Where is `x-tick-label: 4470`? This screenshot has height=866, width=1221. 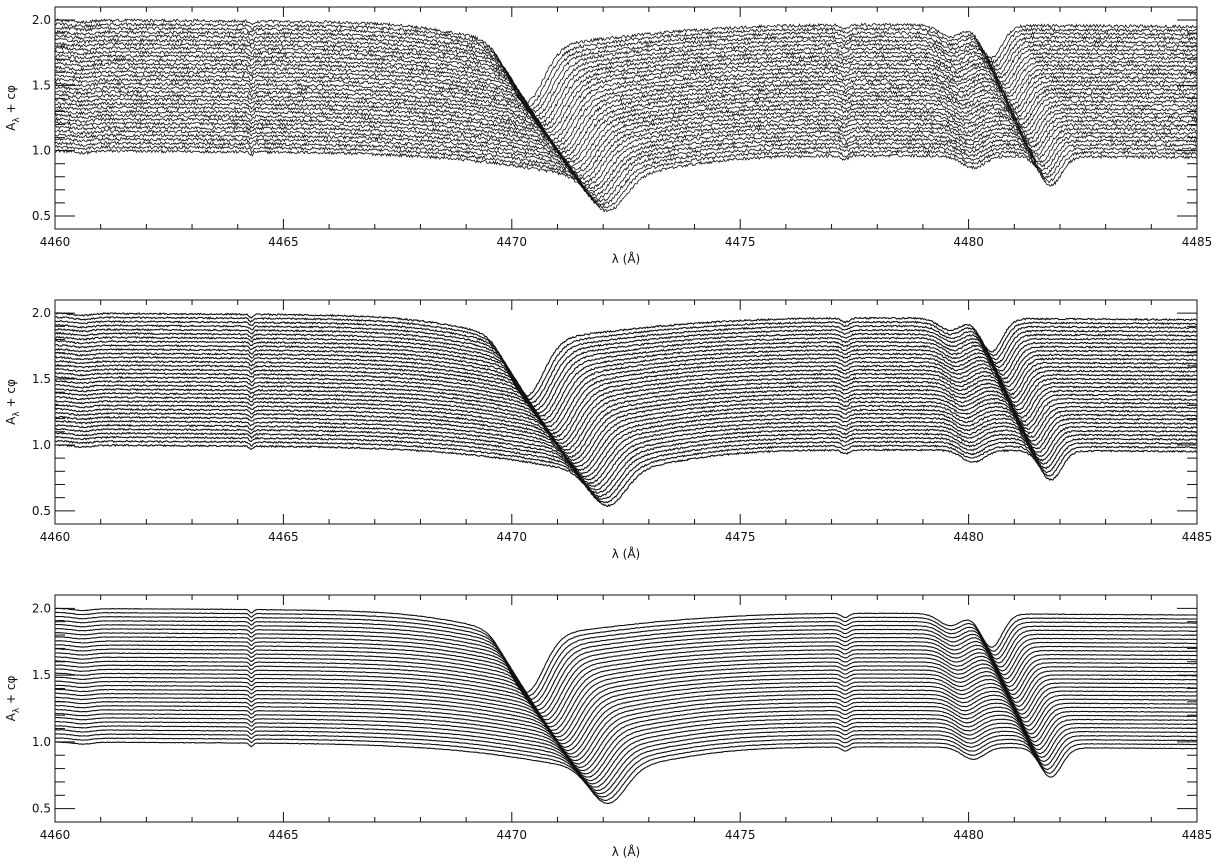
x-tick-label: 4470 is located at coordinates (512, 242).